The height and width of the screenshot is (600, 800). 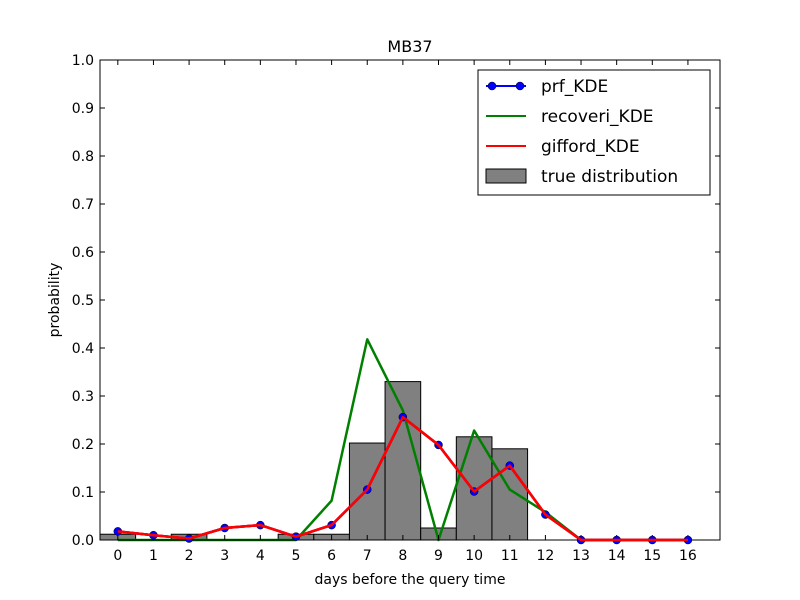 I want to click on legend-label-recoveri-kde: recoveri_KDE, so click(x=597, y=117).